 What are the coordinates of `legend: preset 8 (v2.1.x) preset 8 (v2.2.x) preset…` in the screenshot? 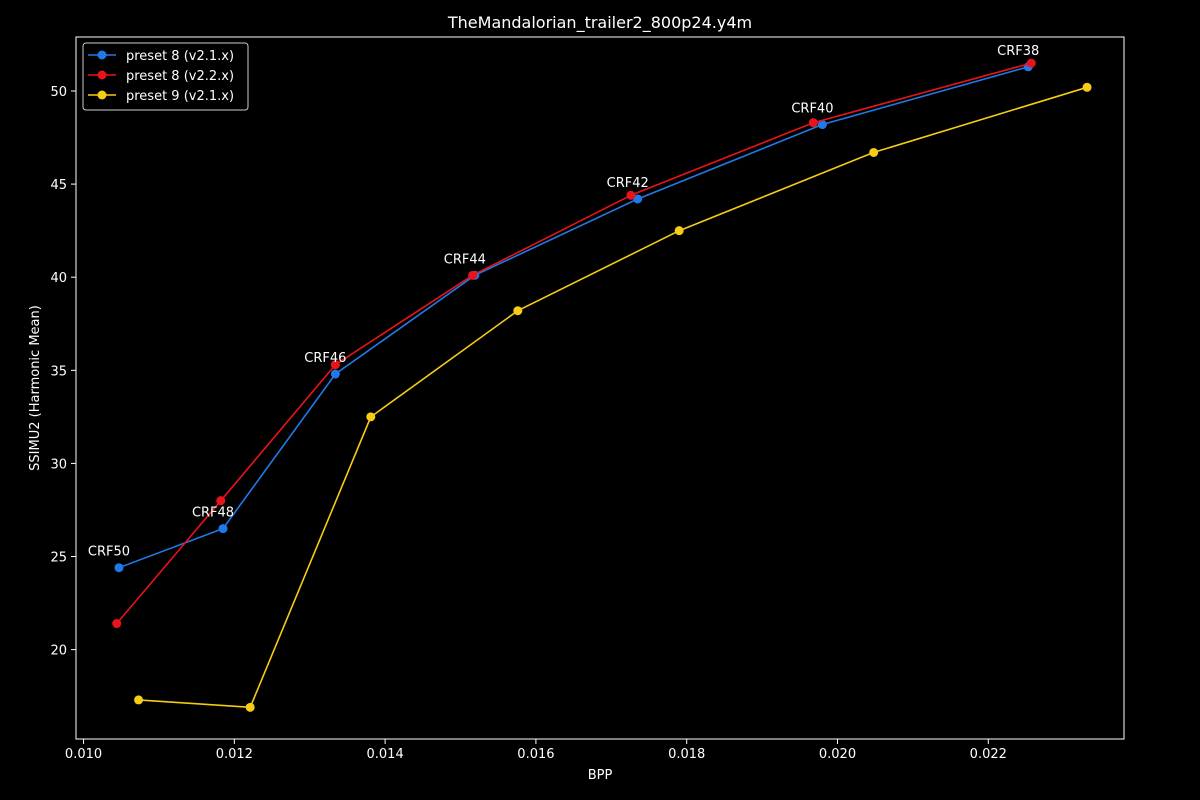 It's located at (165, 76).